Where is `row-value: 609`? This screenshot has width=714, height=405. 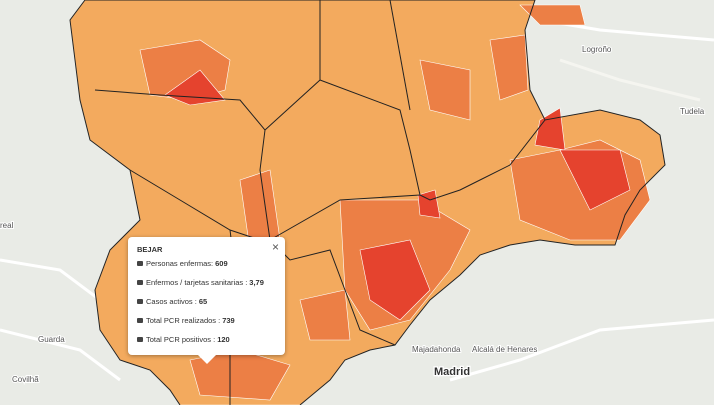
row-value: 609 is located at coordinates (221, 263).